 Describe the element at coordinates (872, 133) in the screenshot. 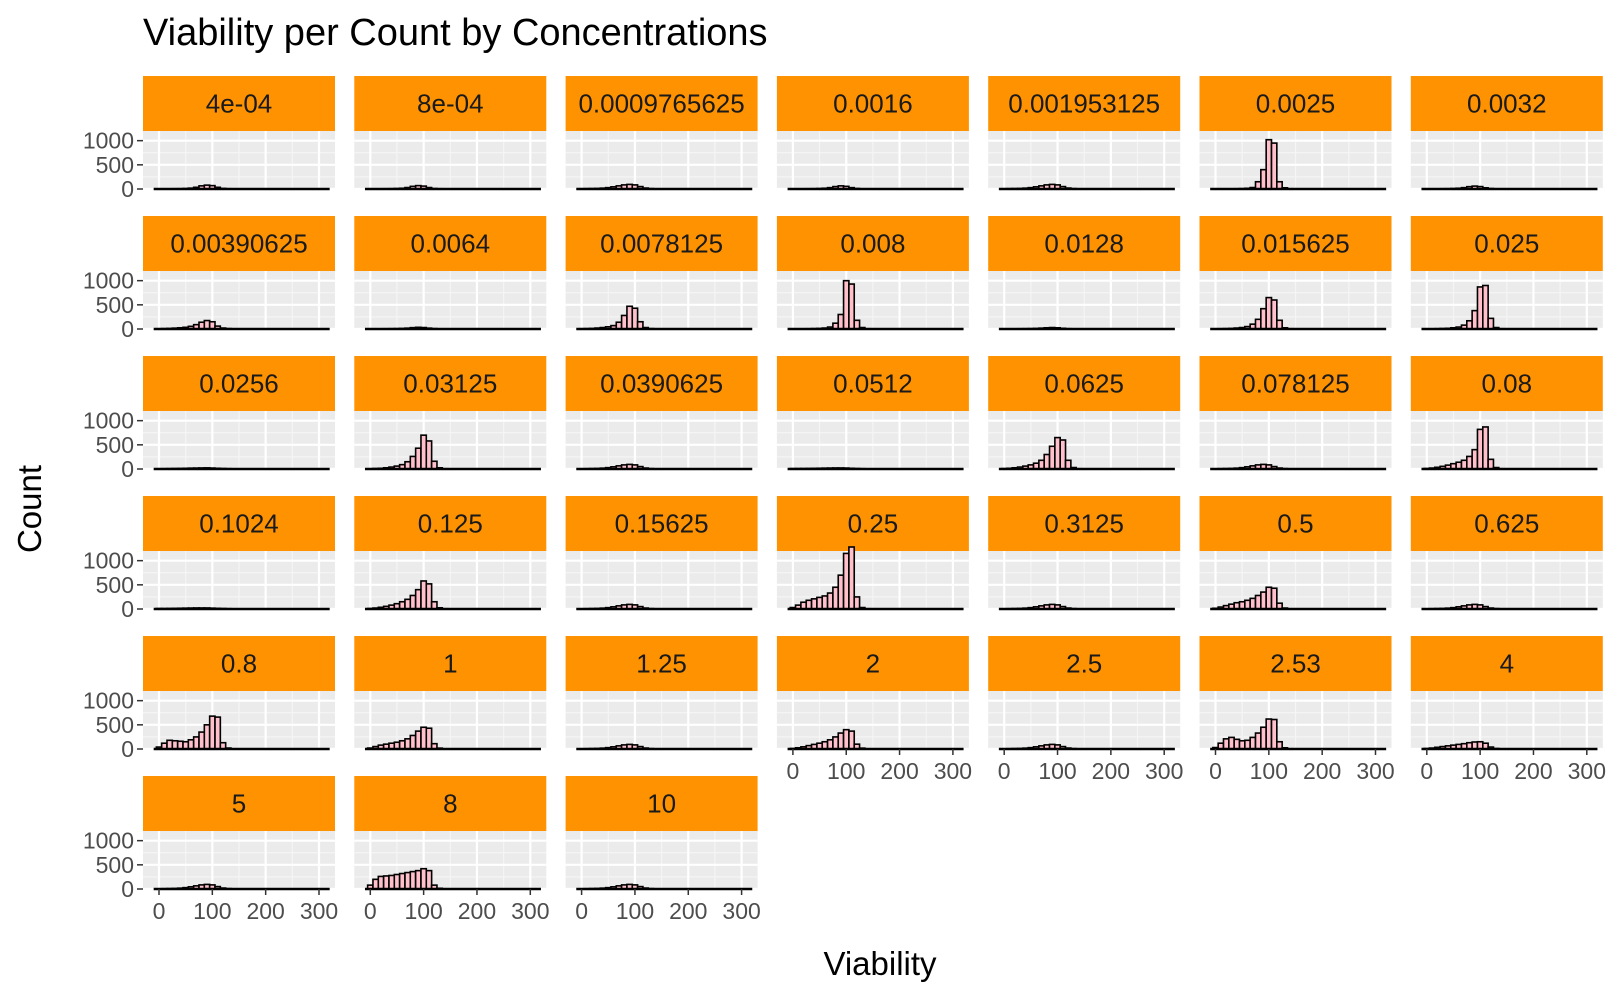

I see `facet-panel: 0.0016` at that location.